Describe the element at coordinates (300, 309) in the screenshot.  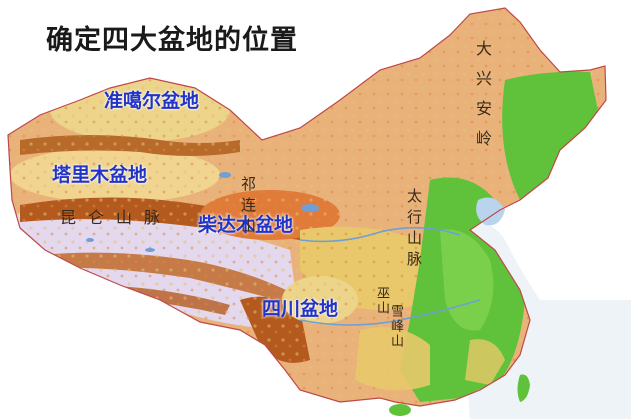
I see `sichuan-basin-label: 四川盆地` at that location.